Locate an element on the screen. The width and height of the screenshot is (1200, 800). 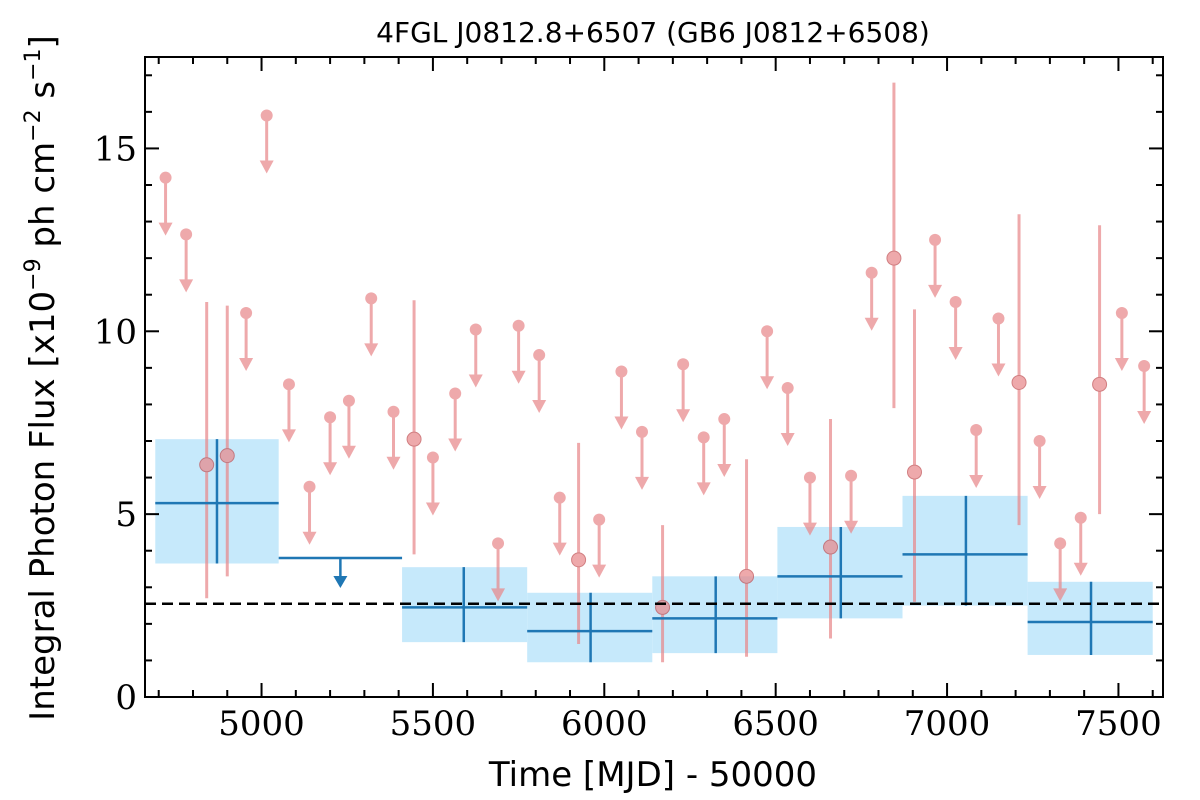
x-tick-label: 5500 is located at coordinates (433, 724).